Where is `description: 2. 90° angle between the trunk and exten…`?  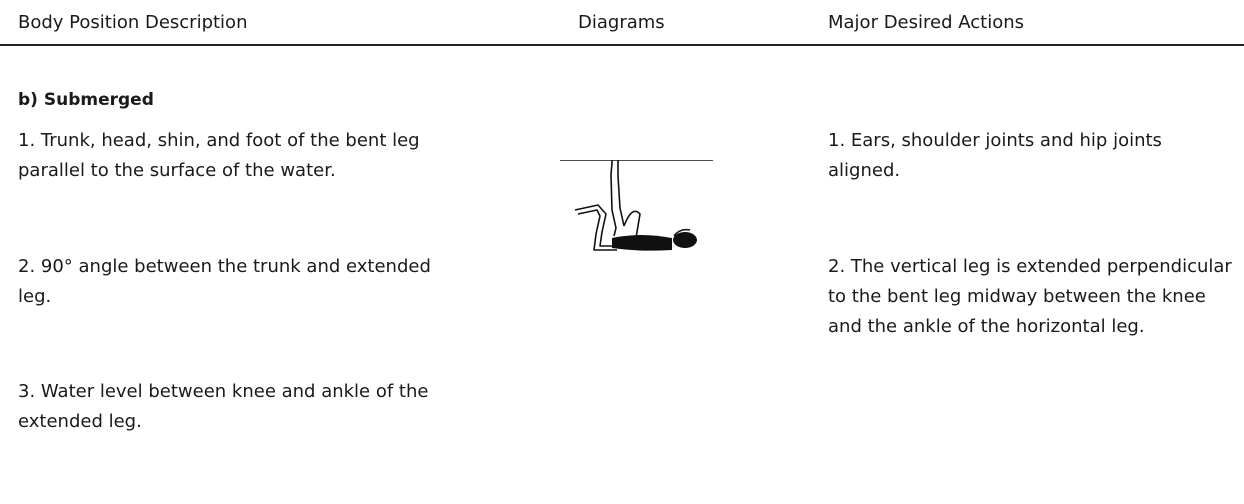
description: 2. 90° angle between the trunk and exten… is located at coordinates (224, 281).